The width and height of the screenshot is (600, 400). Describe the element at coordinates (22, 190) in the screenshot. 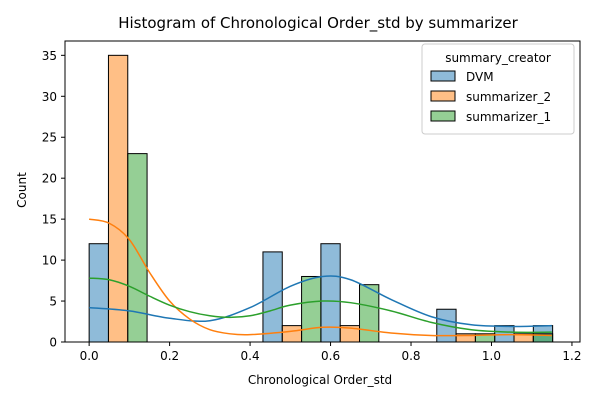

I see `y-axis-label: Count` at that location.